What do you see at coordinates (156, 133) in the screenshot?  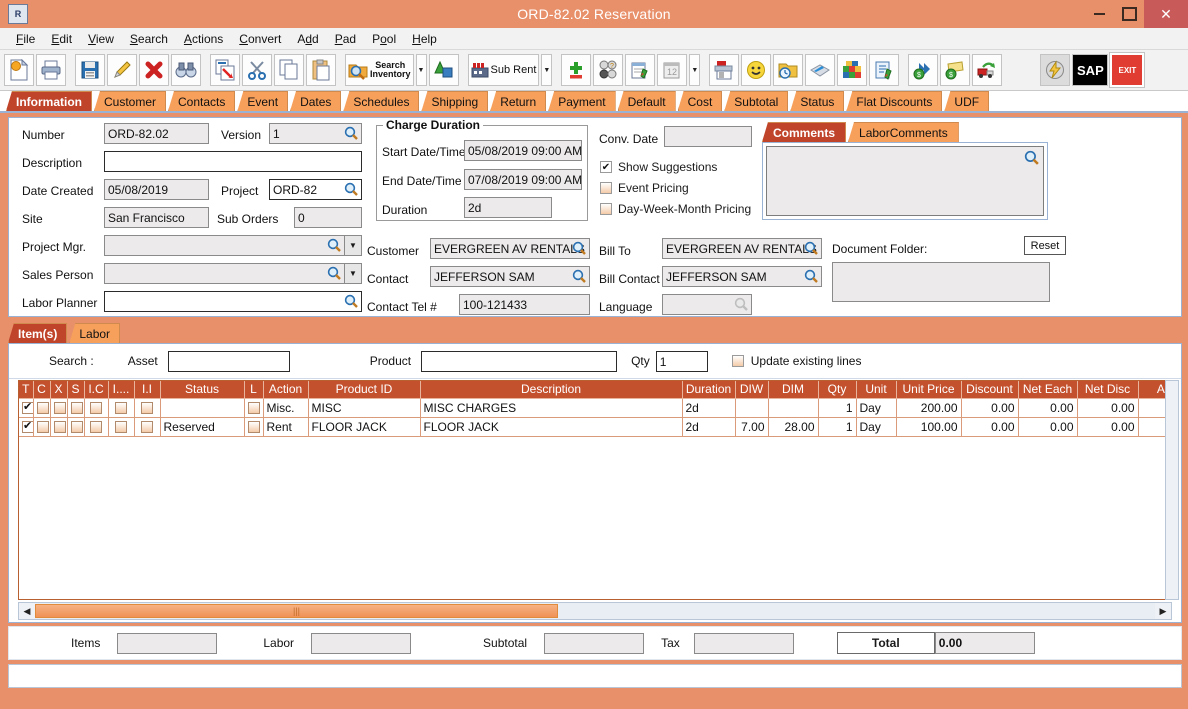 I see `number-field: ORD-82.02` at bounding box center [156, 133].